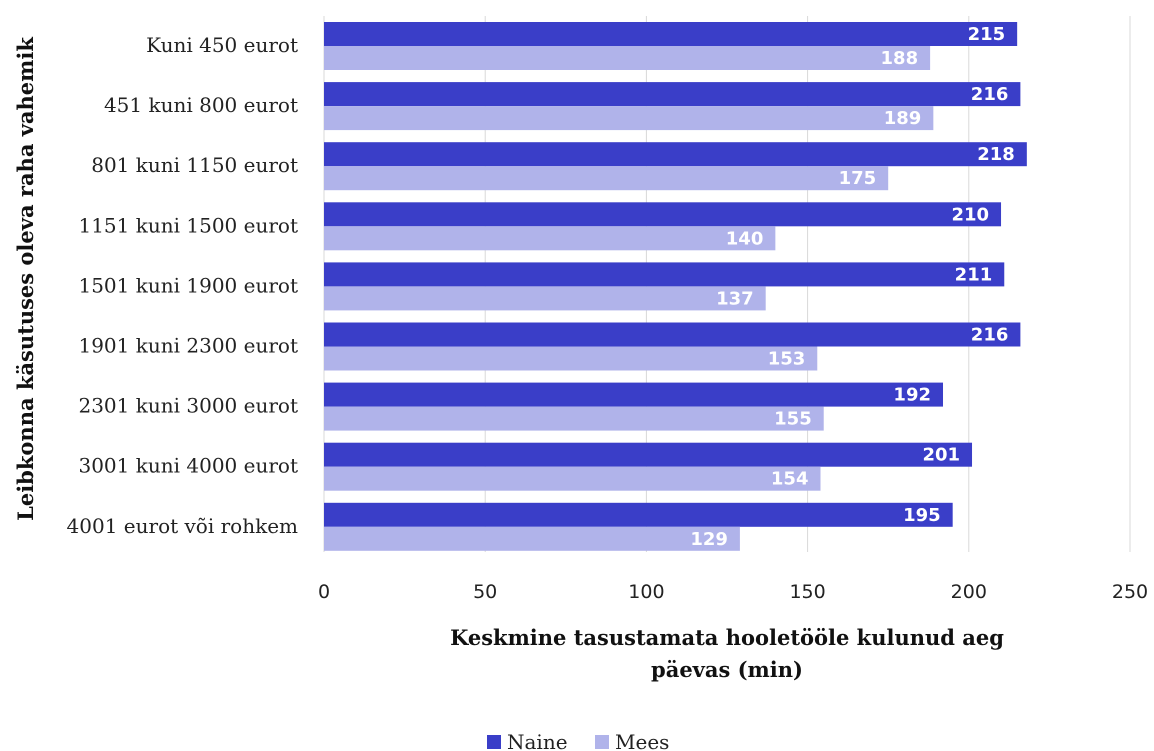 This screenshot has height=751, width=1154. Describe the element at coordinates (974, 274) in the screenshot. I see `bar-value-label: 211` at that location.